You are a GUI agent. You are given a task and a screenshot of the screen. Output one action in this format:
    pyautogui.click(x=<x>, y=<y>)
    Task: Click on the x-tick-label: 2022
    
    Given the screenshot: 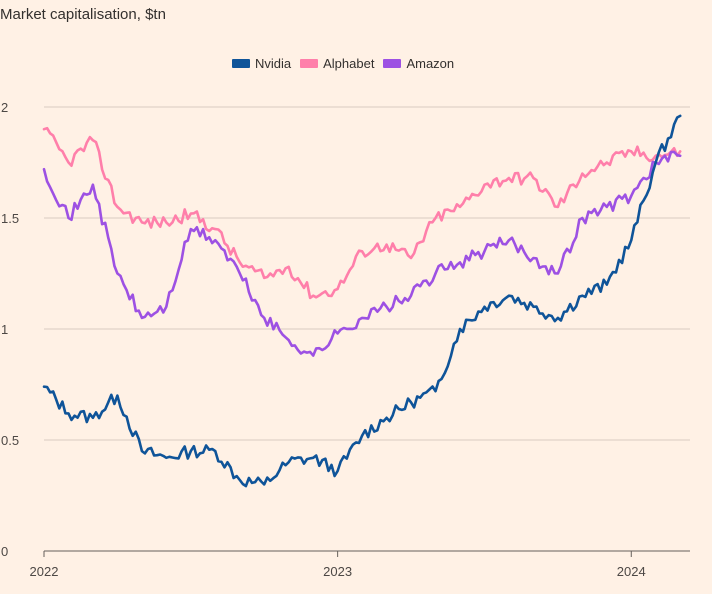 What is the action you would take?
    pyautogui.click(x=44, y=571)
    